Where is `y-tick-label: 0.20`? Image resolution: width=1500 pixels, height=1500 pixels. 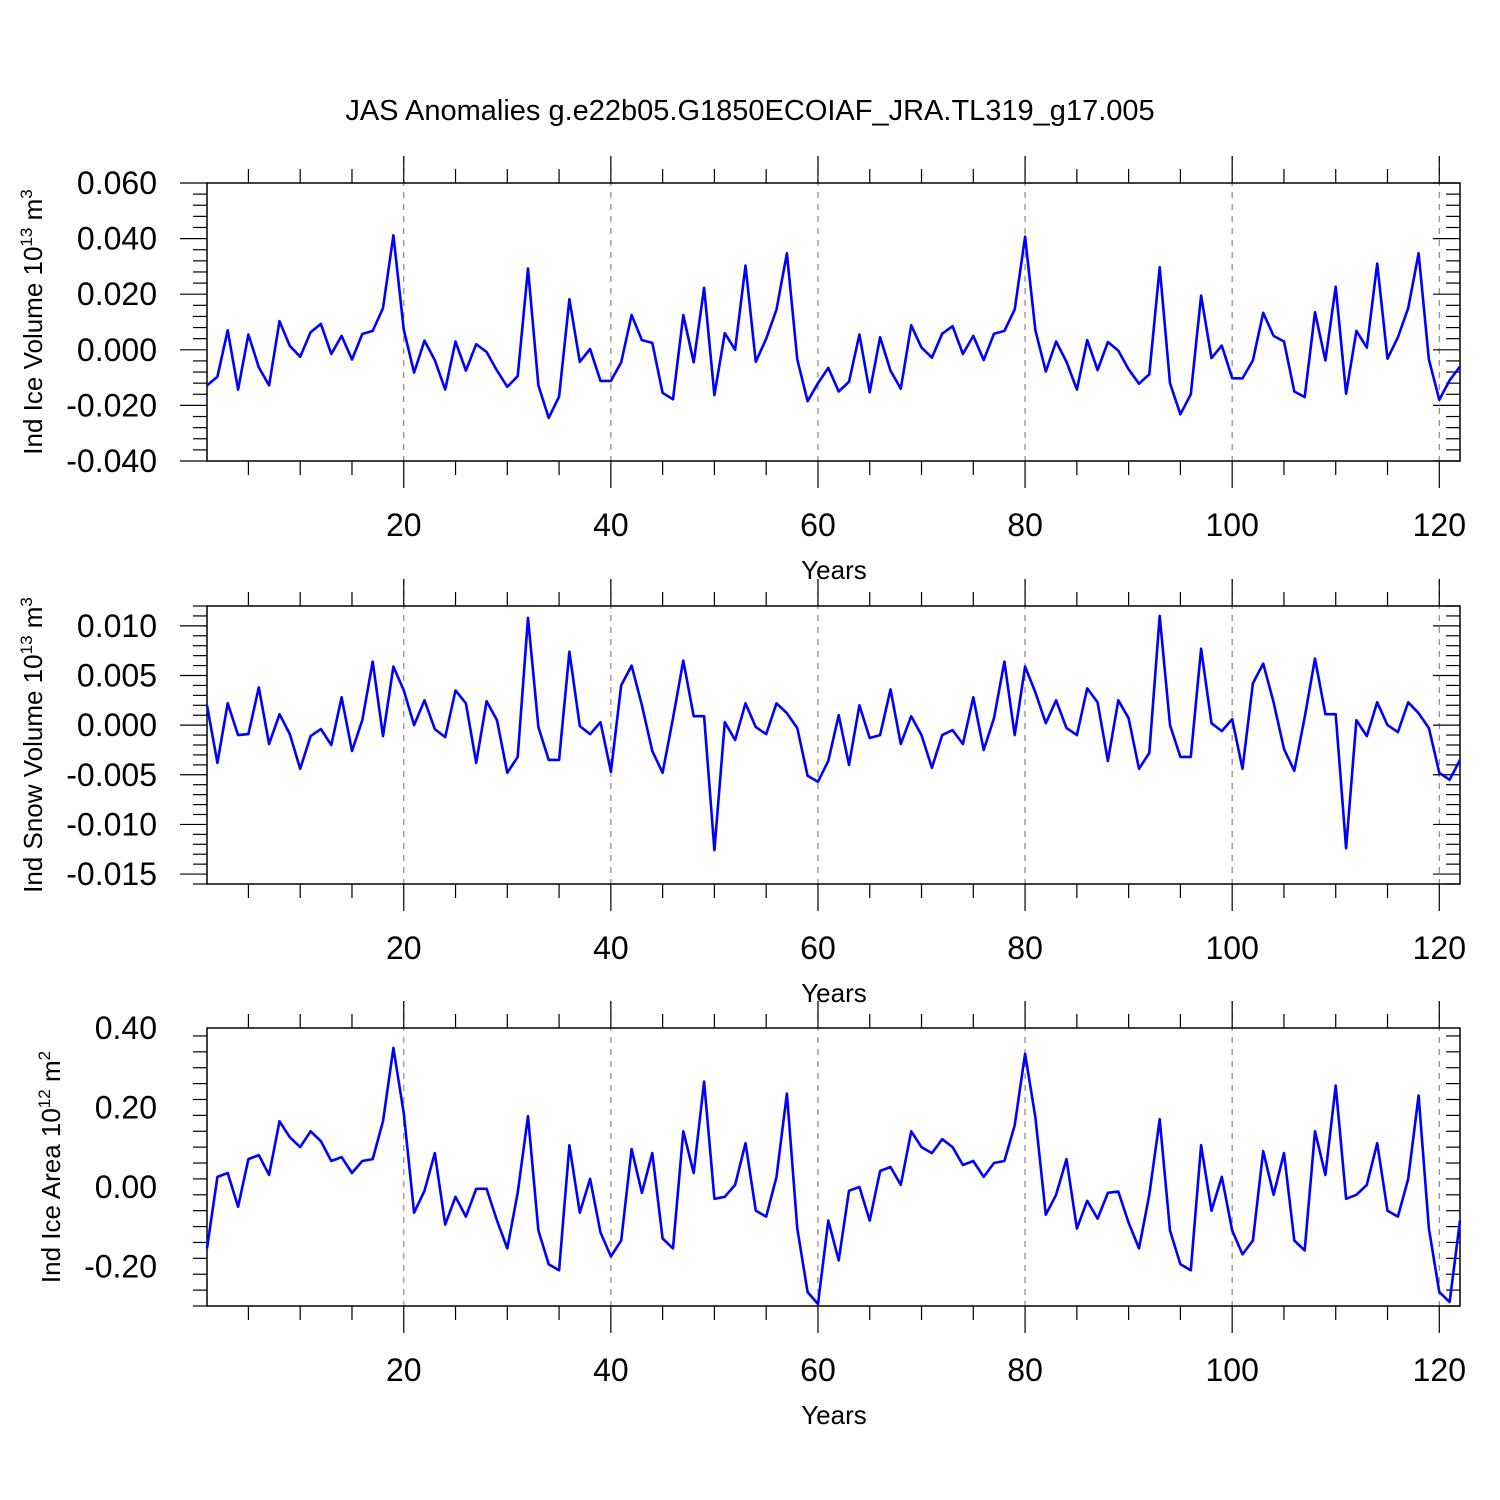
y-tick-label: 0.20 is located at coordinates (126, 1107).